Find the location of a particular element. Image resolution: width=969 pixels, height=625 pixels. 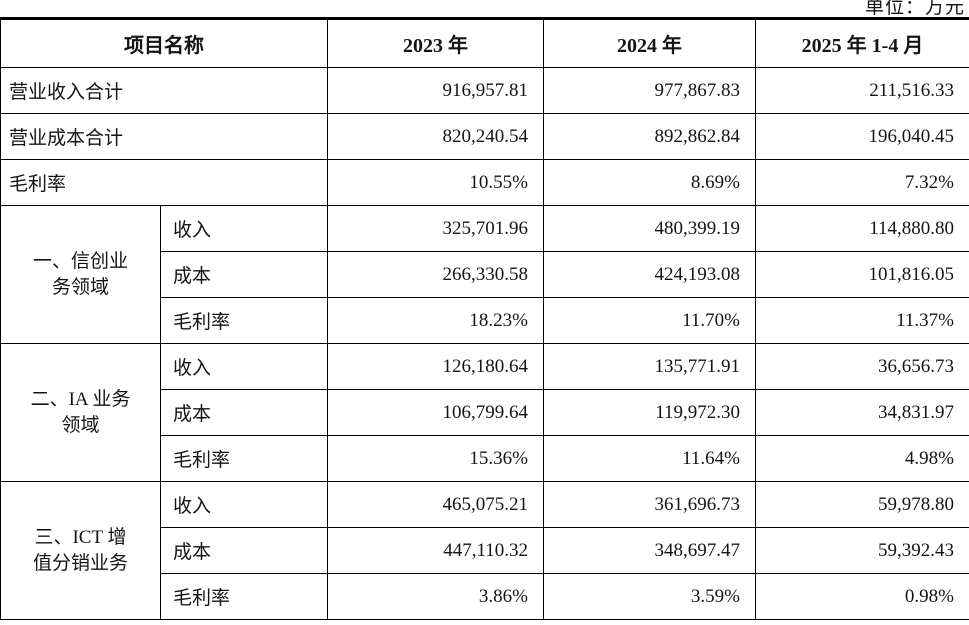

value-cell: 447,110.32 is located at coordinates (435, 550).